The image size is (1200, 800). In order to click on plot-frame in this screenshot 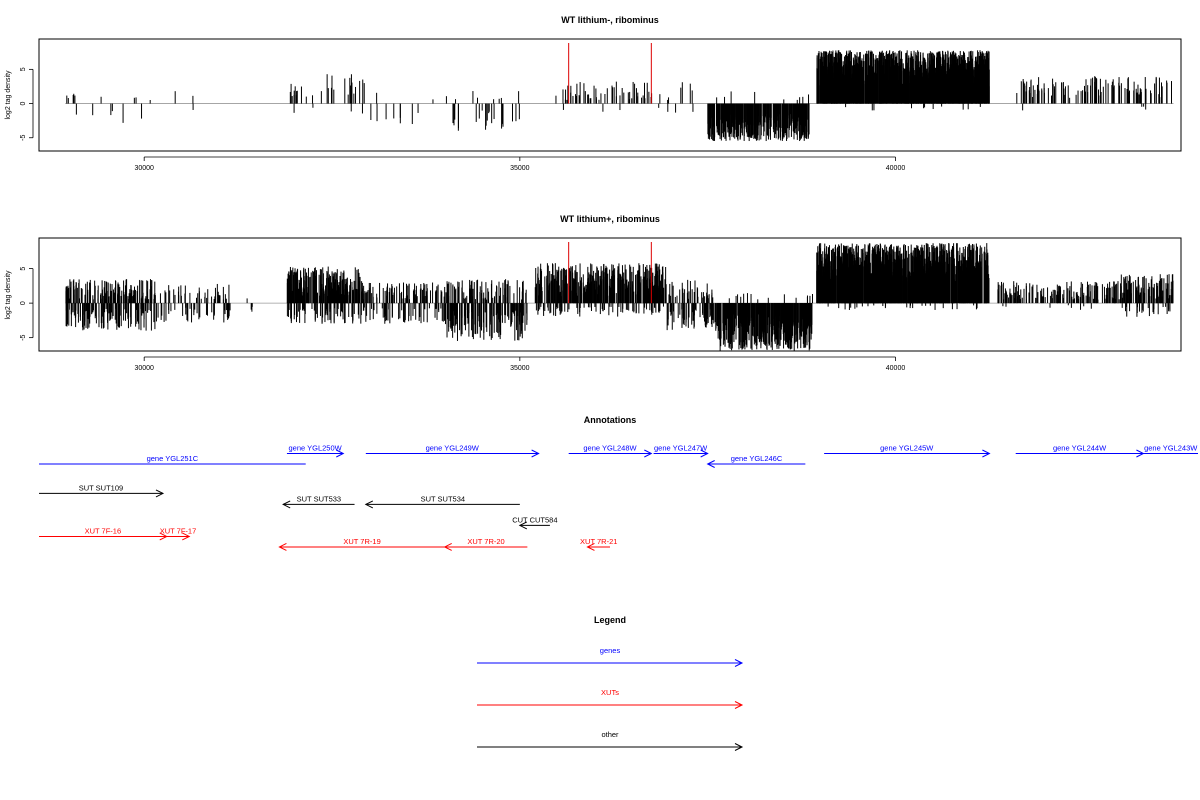, I will do `click(610, 95)`.